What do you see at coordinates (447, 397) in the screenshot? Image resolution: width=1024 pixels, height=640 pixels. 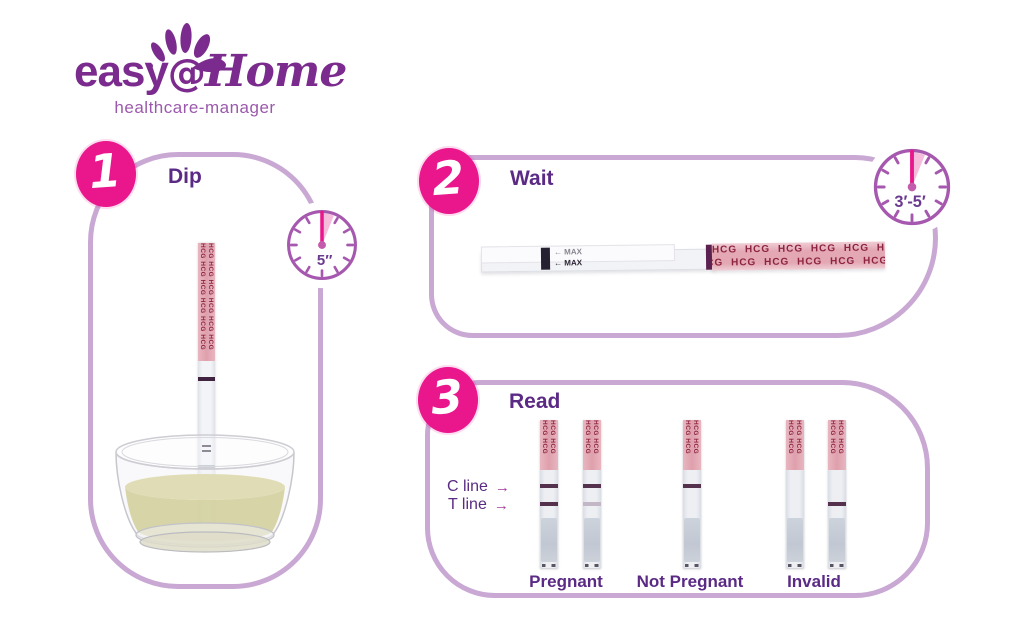 I see `step3-number: 3` at bounding box center [447, 397].